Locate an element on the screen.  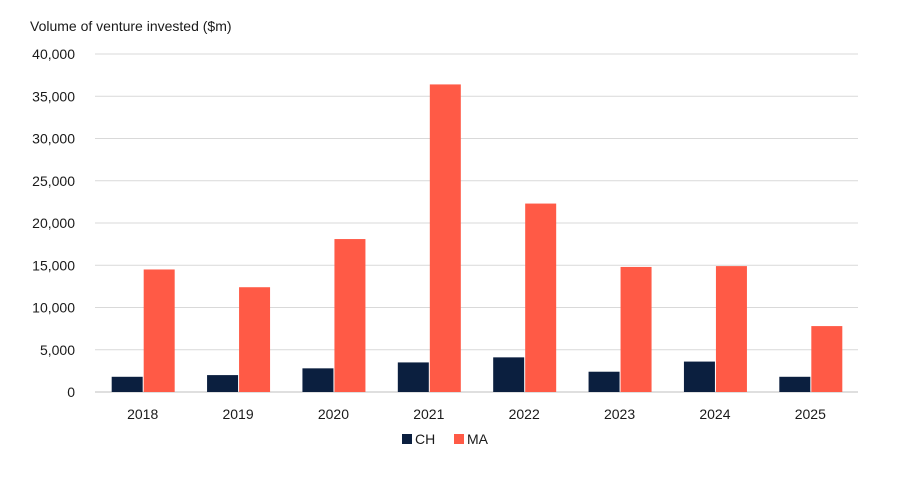
x-tick-label: 2019 is located at coordinates (237, 414).